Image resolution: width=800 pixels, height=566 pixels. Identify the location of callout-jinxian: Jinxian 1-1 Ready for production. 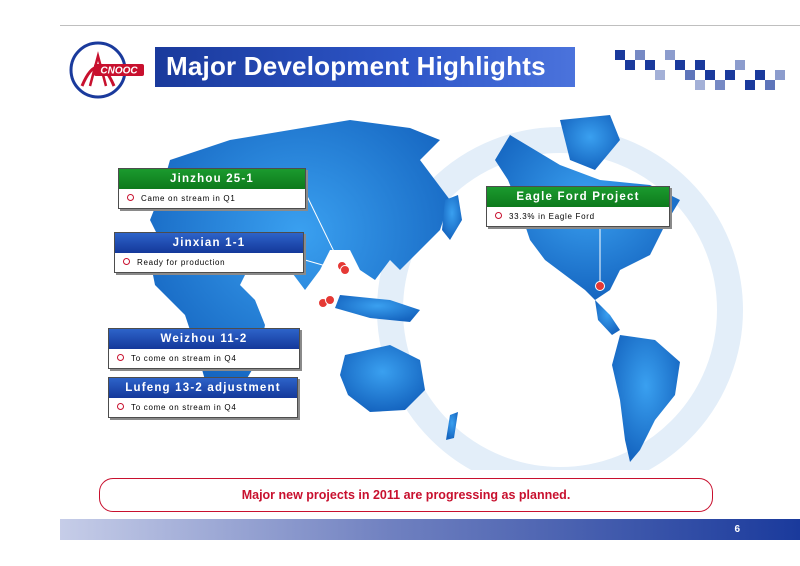
(209, 252).